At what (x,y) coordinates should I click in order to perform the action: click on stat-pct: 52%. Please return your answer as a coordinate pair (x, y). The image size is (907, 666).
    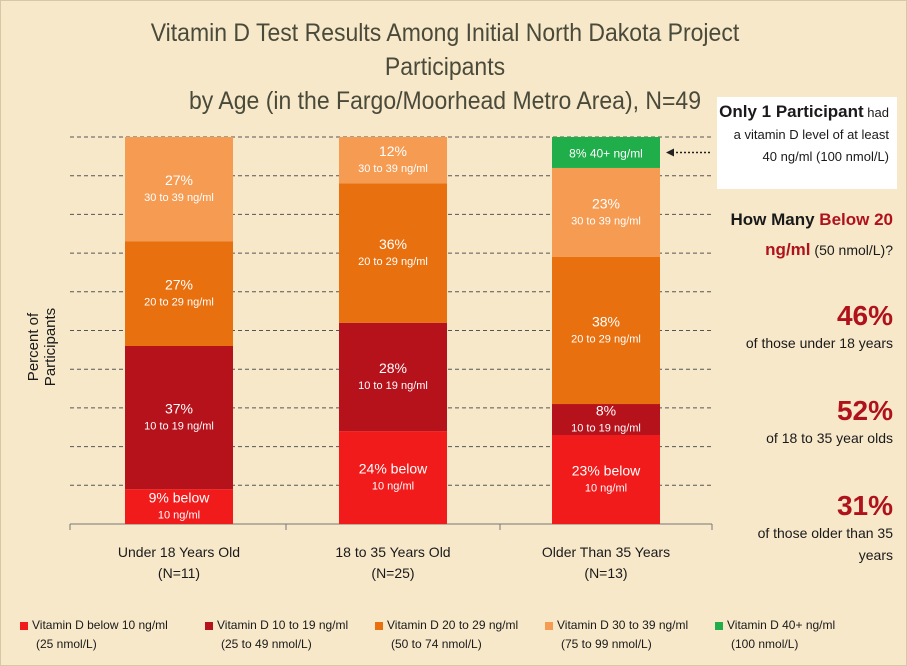
    Looking at the image, I should click on (864, 410).